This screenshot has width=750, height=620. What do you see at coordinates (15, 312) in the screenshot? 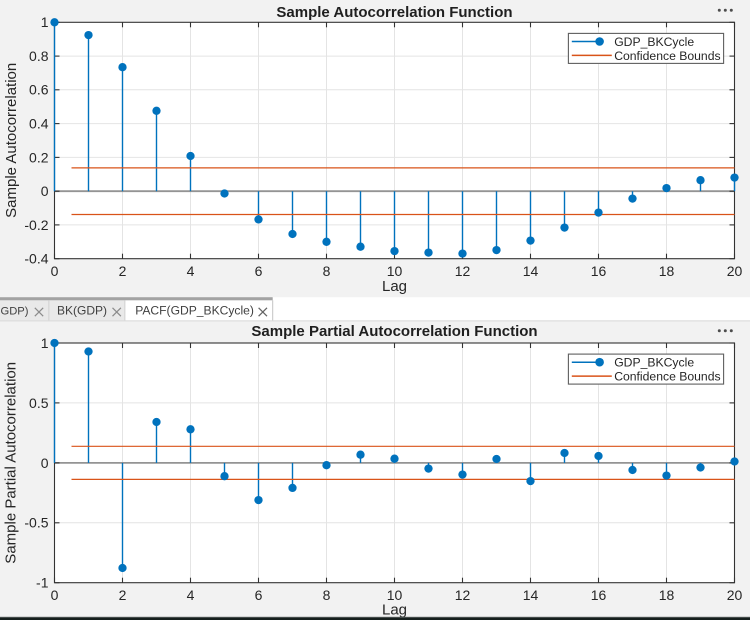
I see `svg-text: GDP)` at bounding box center [15, 312].